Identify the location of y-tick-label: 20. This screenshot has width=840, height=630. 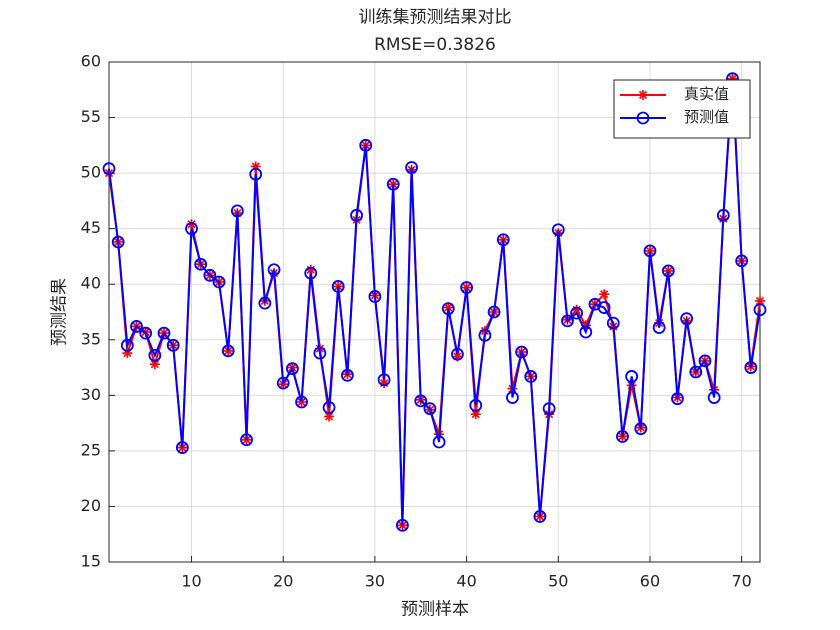
(91, 505).